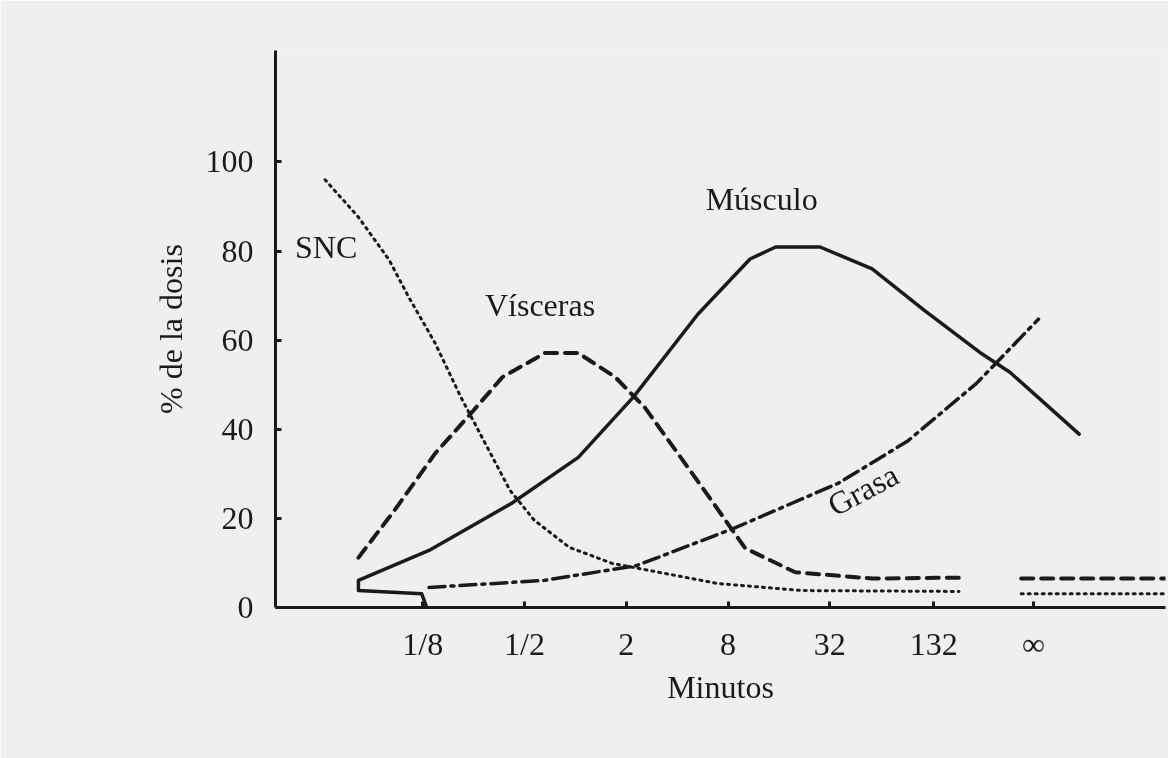 Image resolution: width=1168 pixels, height=758 pixels. Describe the element at coordinates (170, 329) in the screenshot. I see `y-axis-title: % de la dosis` at that location.